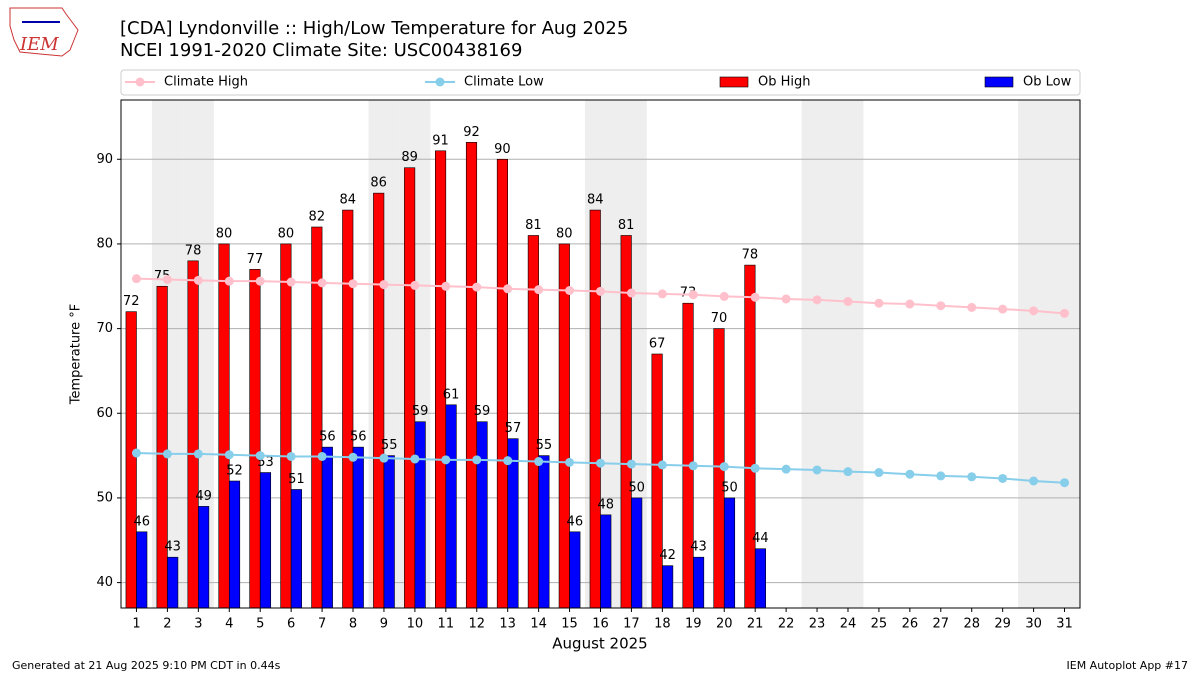 The width and height of the screenshot is (1200, 675). What do you see at coordinates (595, 200) in the screenshot?
I see `bar-value-label: 84` at bounding box center [595, 200].